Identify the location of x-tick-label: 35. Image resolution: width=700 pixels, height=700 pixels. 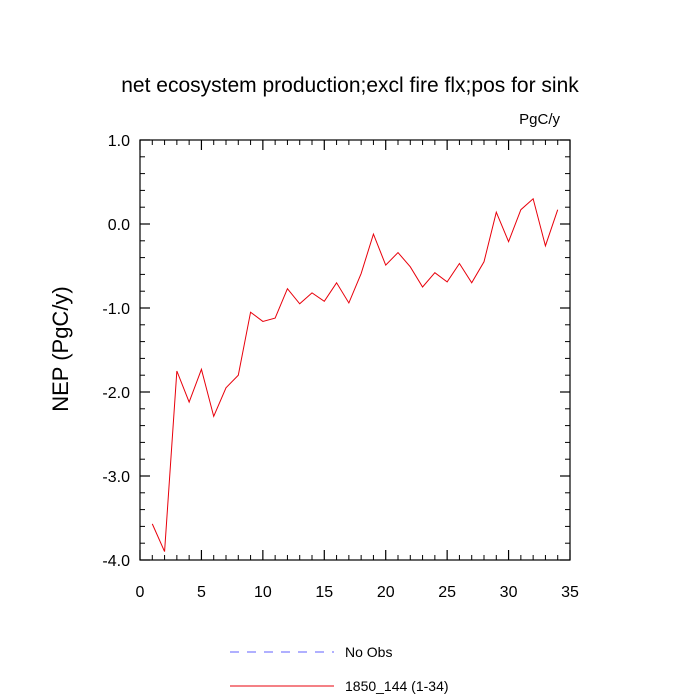
(570, 592).